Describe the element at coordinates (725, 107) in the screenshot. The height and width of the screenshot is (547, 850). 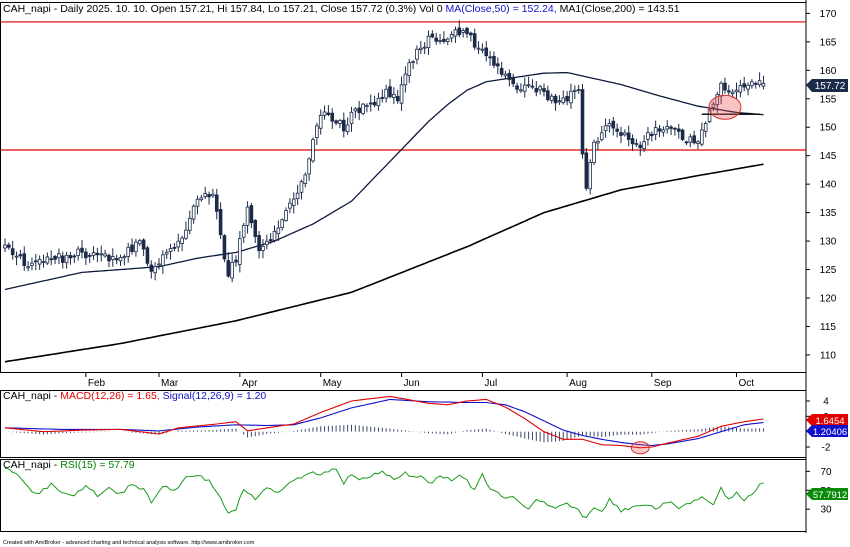
I see `crossover-highlight` at that location.